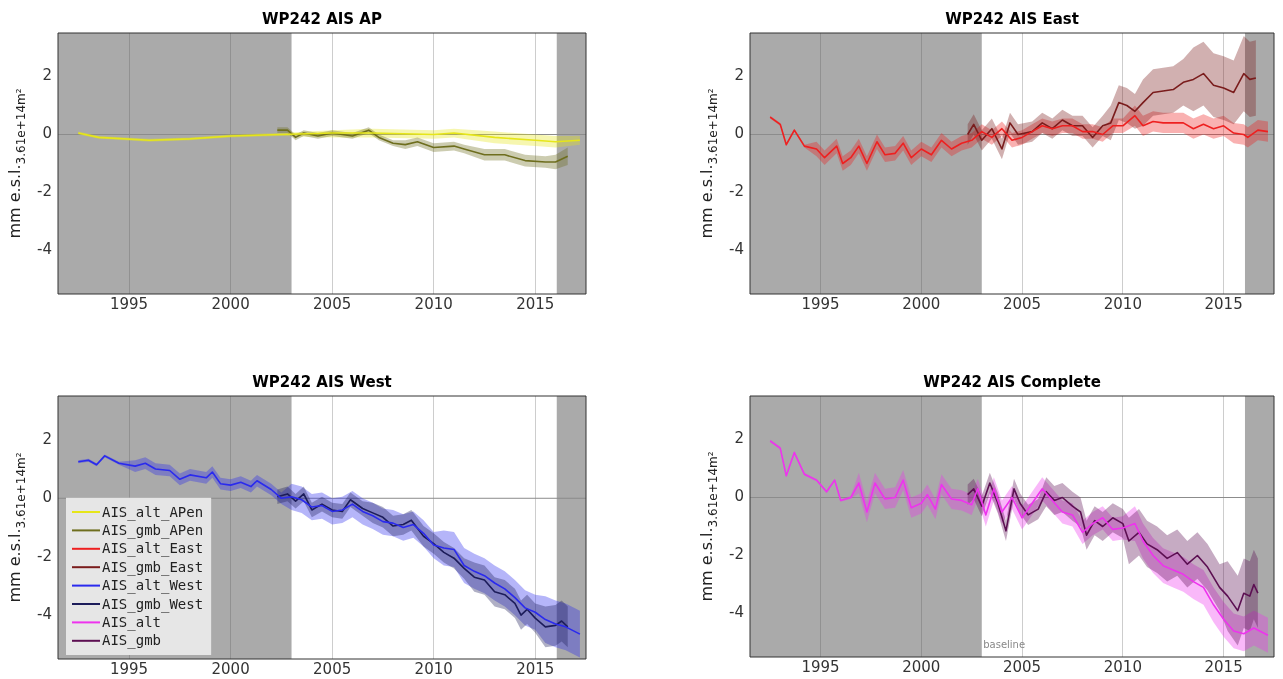  Describe the element at coordinates (132, 622) in the screenshot. I see `text: AIS_alt` at that location.